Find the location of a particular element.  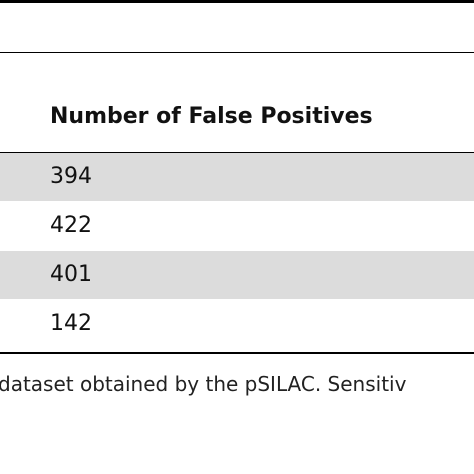

header-bottom-rule is located at coordinates (237, 152).